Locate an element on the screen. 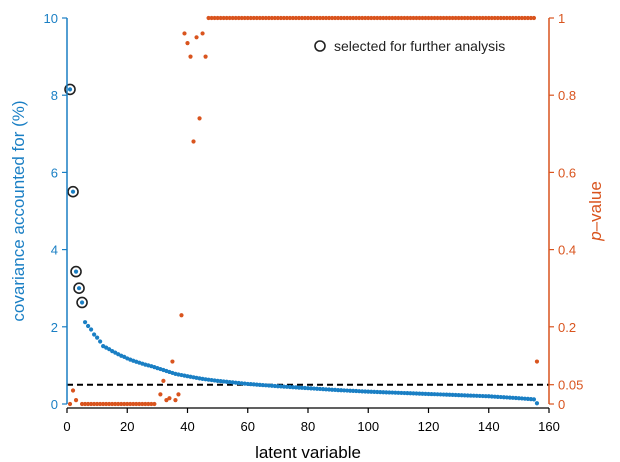  x-tick-label: 120 is located at coordinates (429, 426).